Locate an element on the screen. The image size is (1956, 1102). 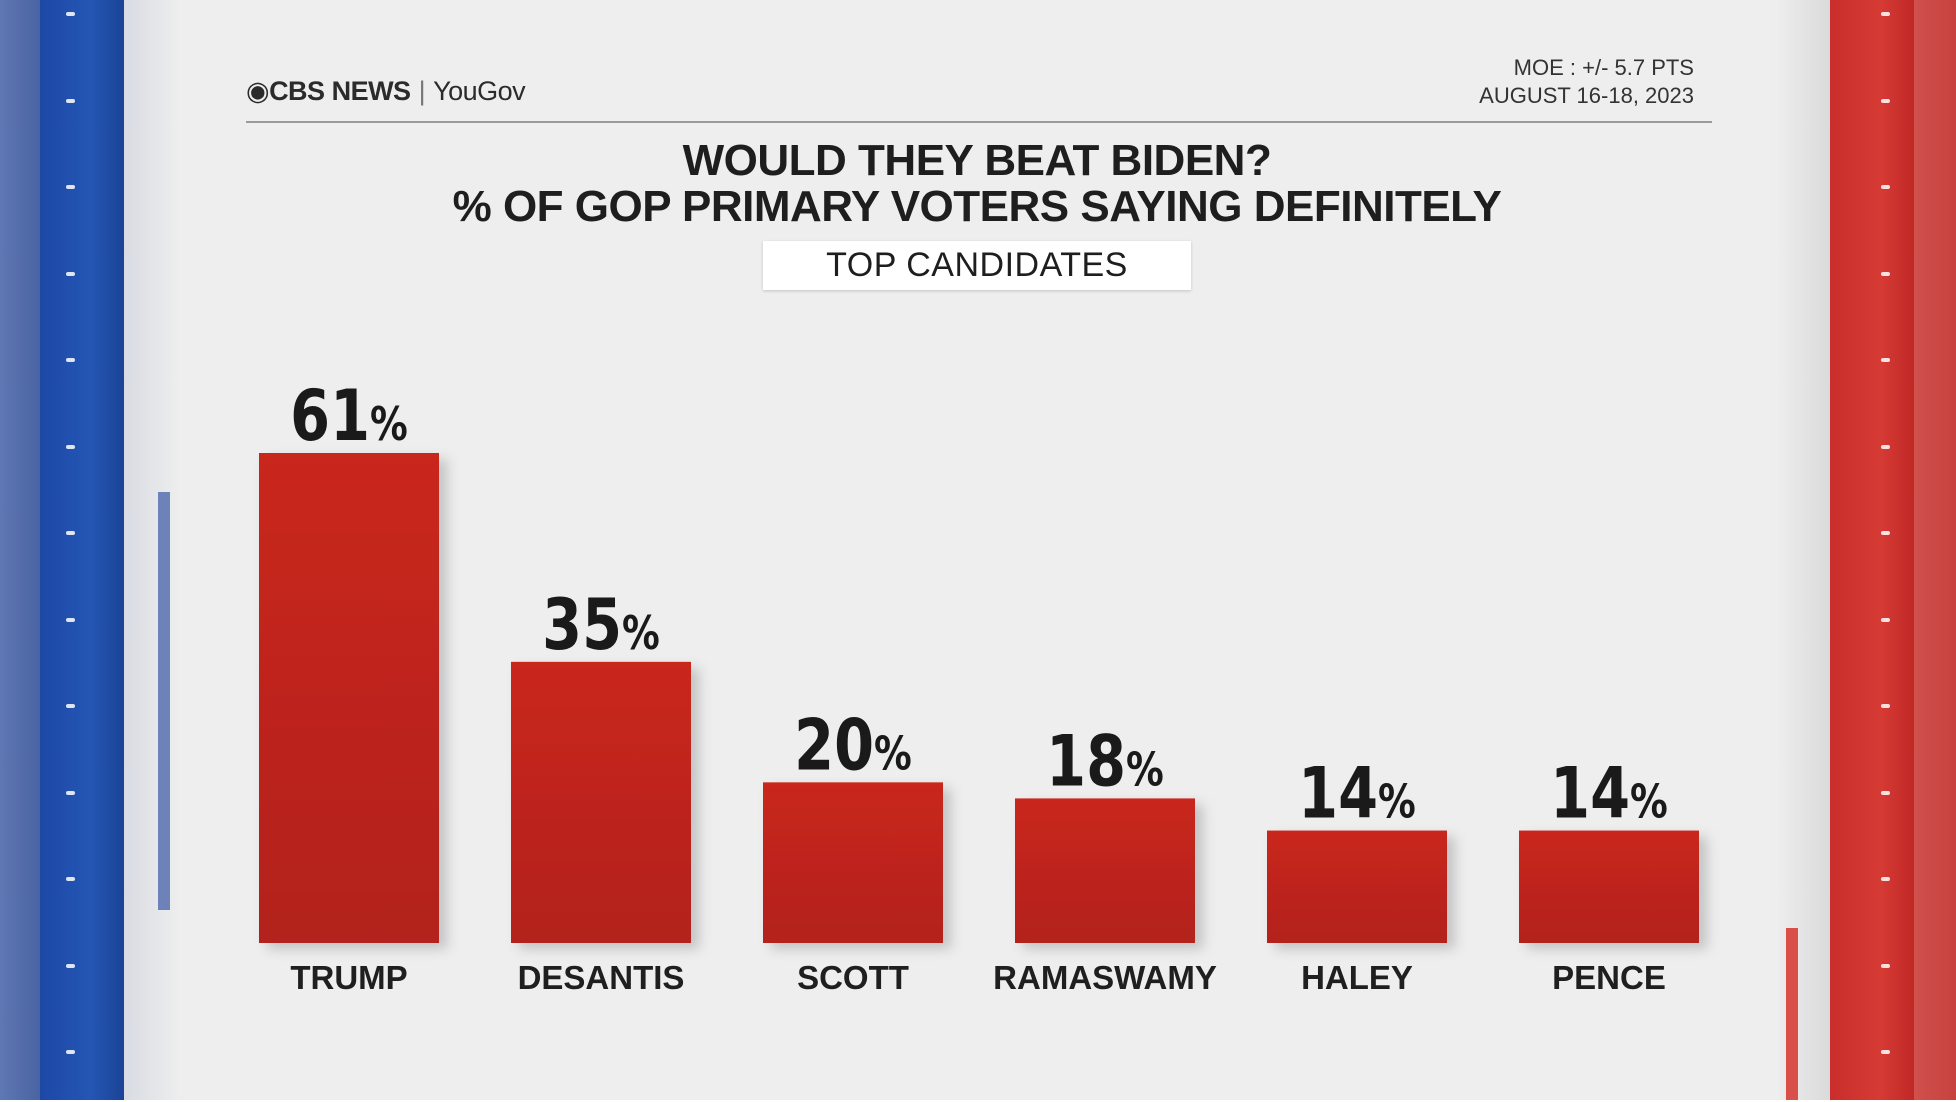
bar-trump is located at coordinates (349, 698).